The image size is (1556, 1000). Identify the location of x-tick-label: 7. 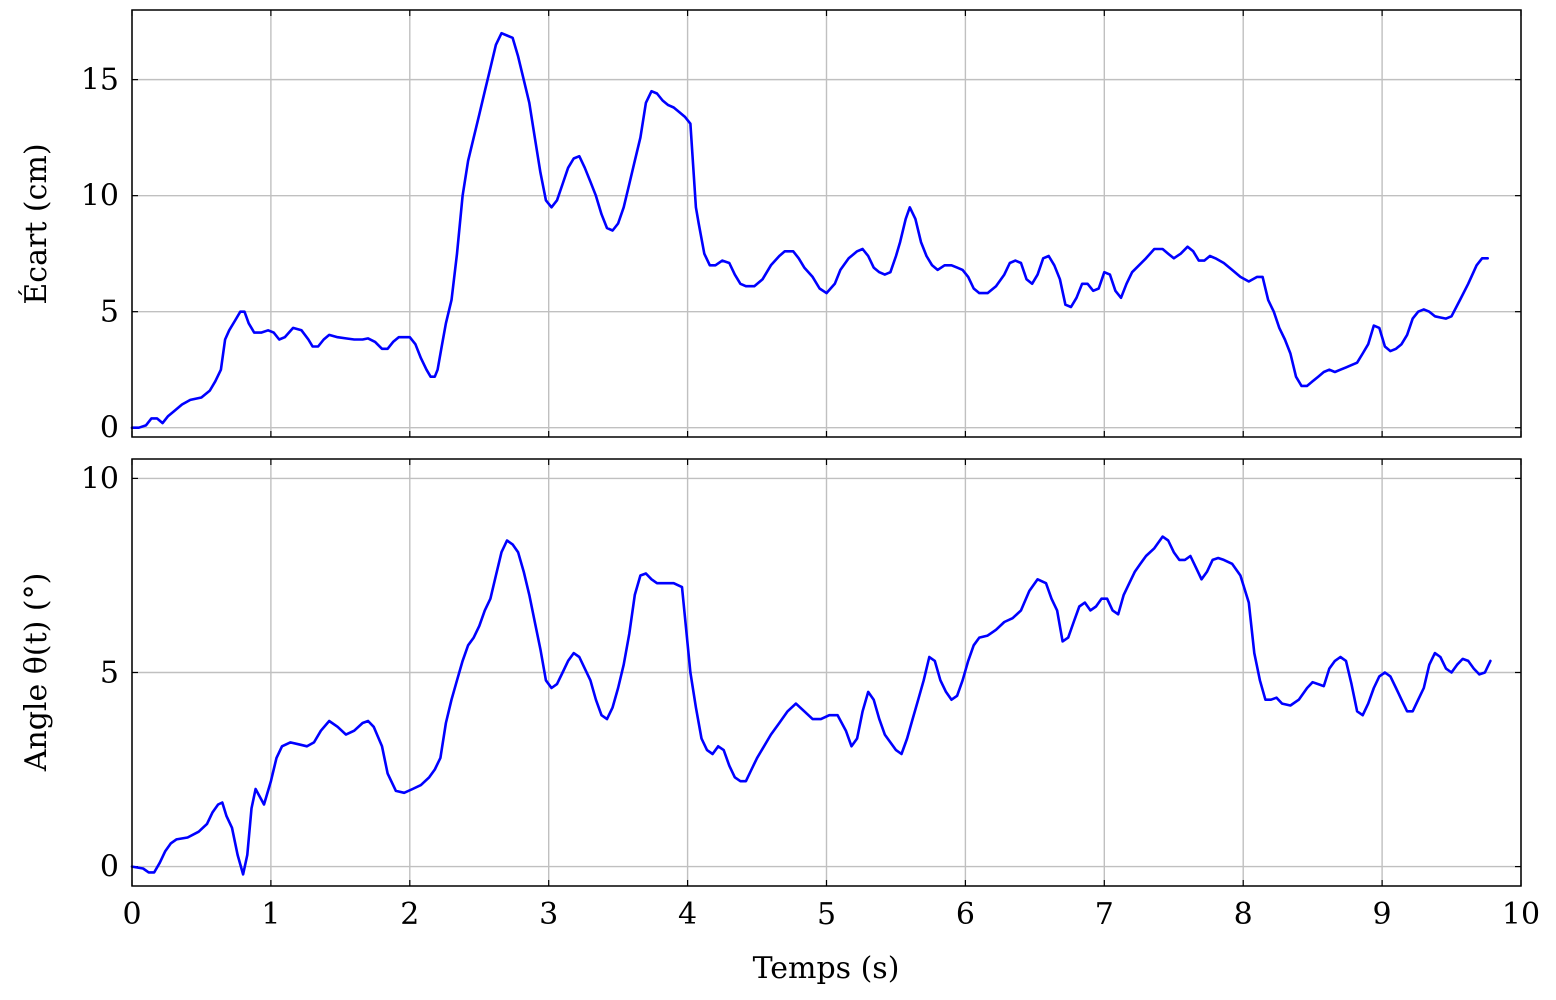
(1104, 914).